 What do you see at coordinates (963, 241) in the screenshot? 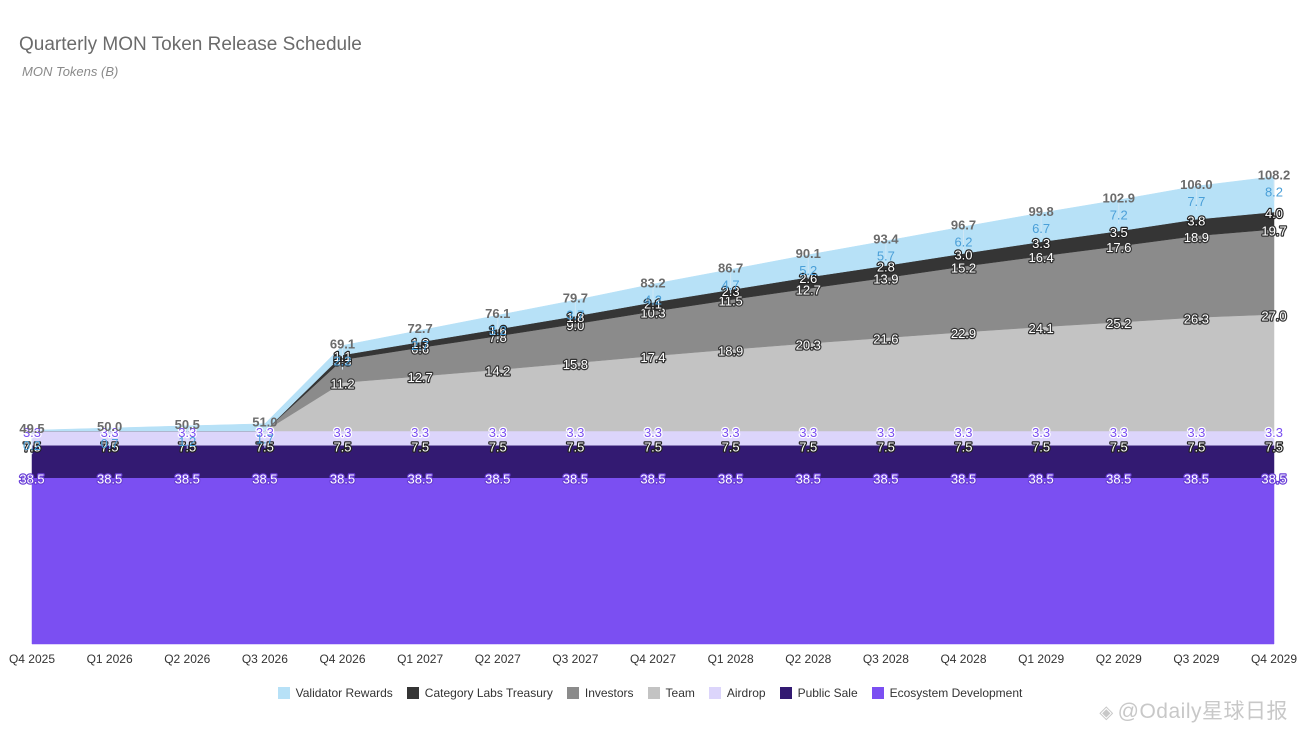
I see `label-validator-rewards: 6.2` at bounding box center [963, 241].